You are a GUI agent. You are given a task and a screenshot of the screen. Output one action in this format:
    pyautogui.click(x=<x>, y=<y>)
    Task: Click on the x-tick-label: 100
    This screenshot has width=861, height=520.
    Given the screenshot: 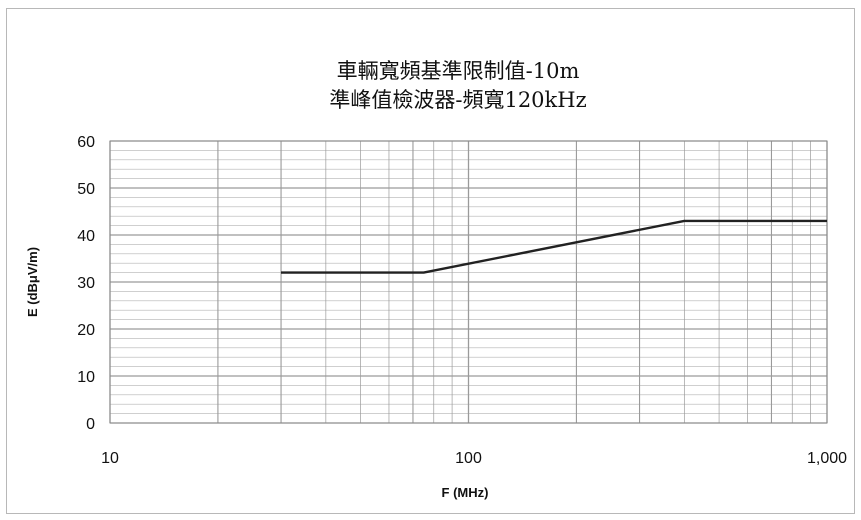 What is the action you would take?
    pyautogui.click(x=468, y=458)
    